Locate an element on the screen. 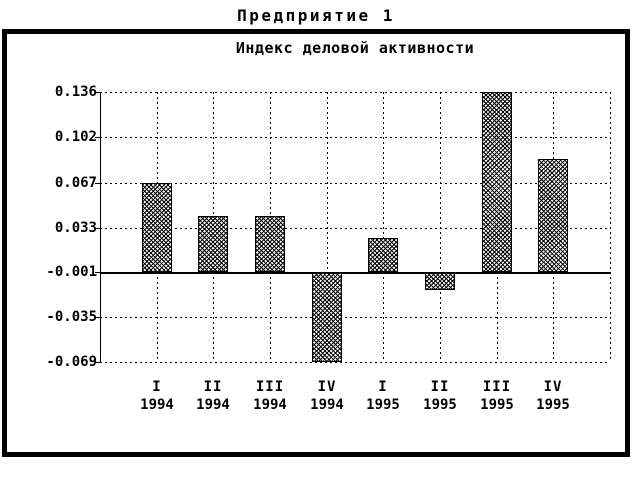  y-axis-tick-label: 0.136 is located at coordinates (75, 92).